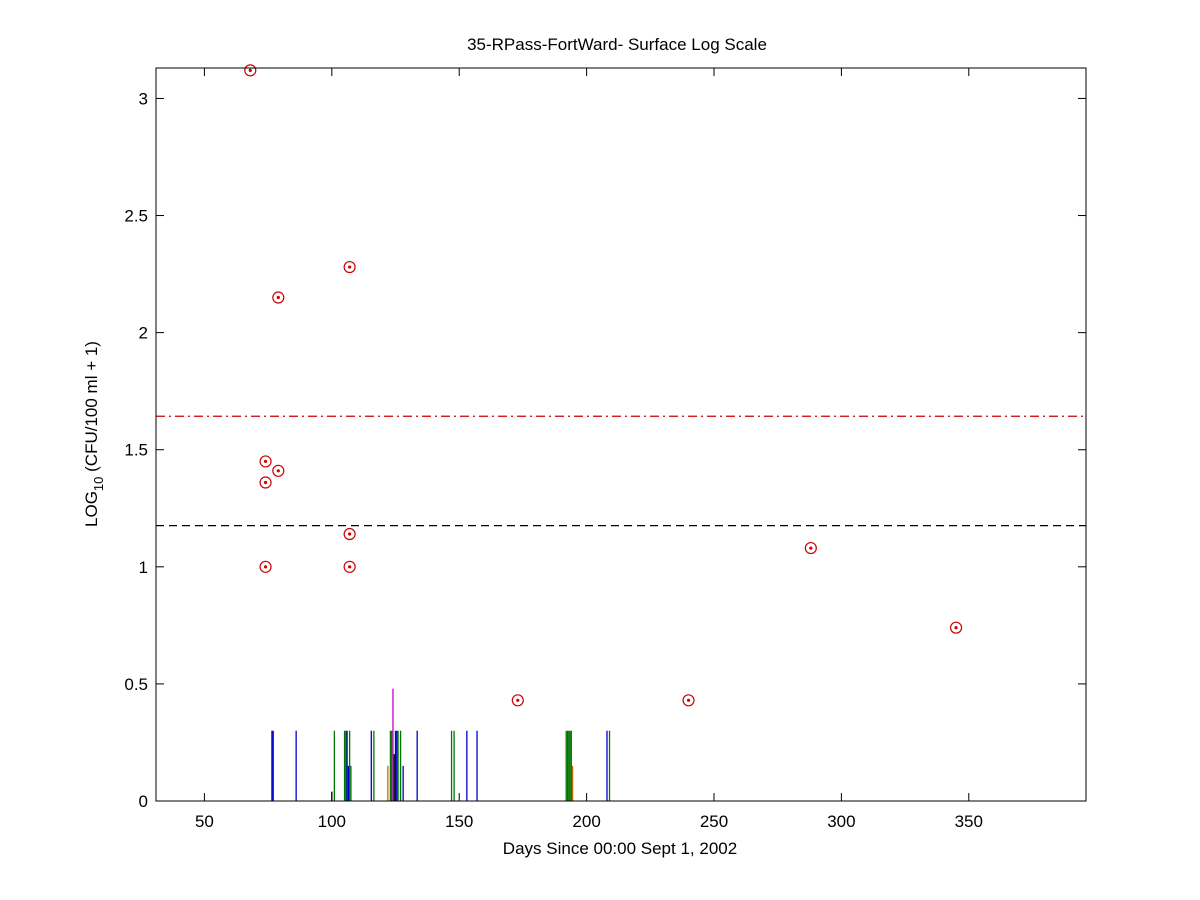 Image resolution: width=1200 pixels, height=900 pixels. Describe the element at coordinates (969, 821) in the screenshot. I see `x-tick-label: 350` at that location.